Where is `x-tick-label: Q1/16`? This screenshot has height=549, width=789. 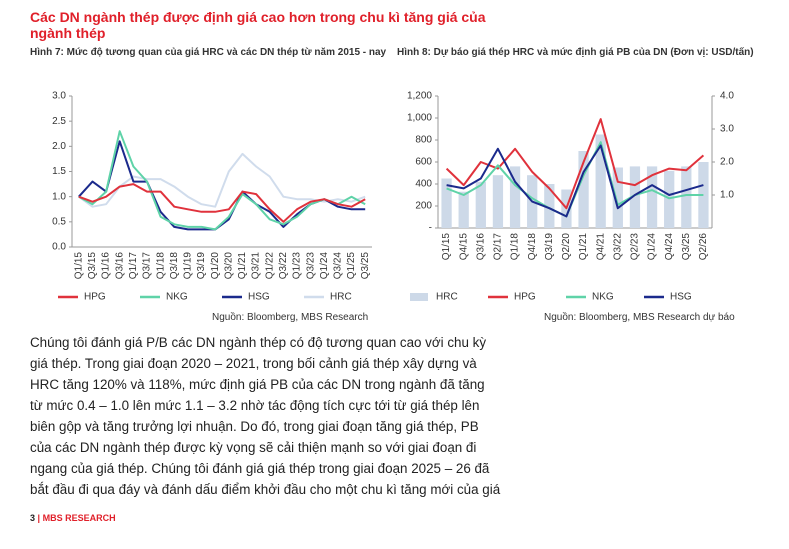
x-tick-label: Q1/16 is located at coordinates (106, 266).